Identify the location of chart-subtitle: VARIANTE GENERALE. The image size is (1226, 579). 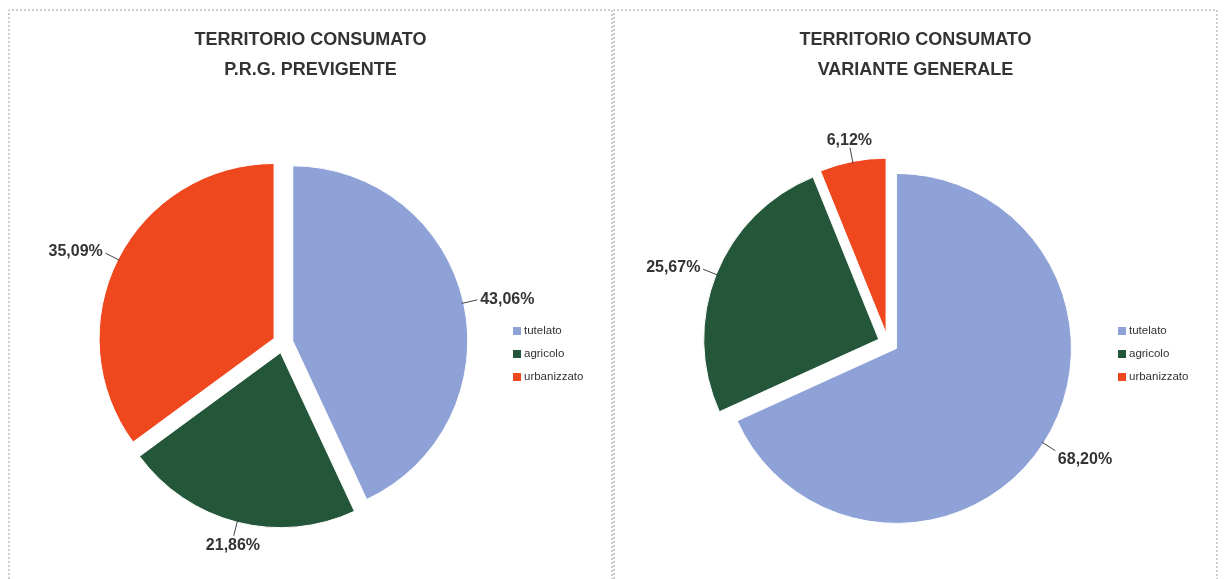
(915, 69).